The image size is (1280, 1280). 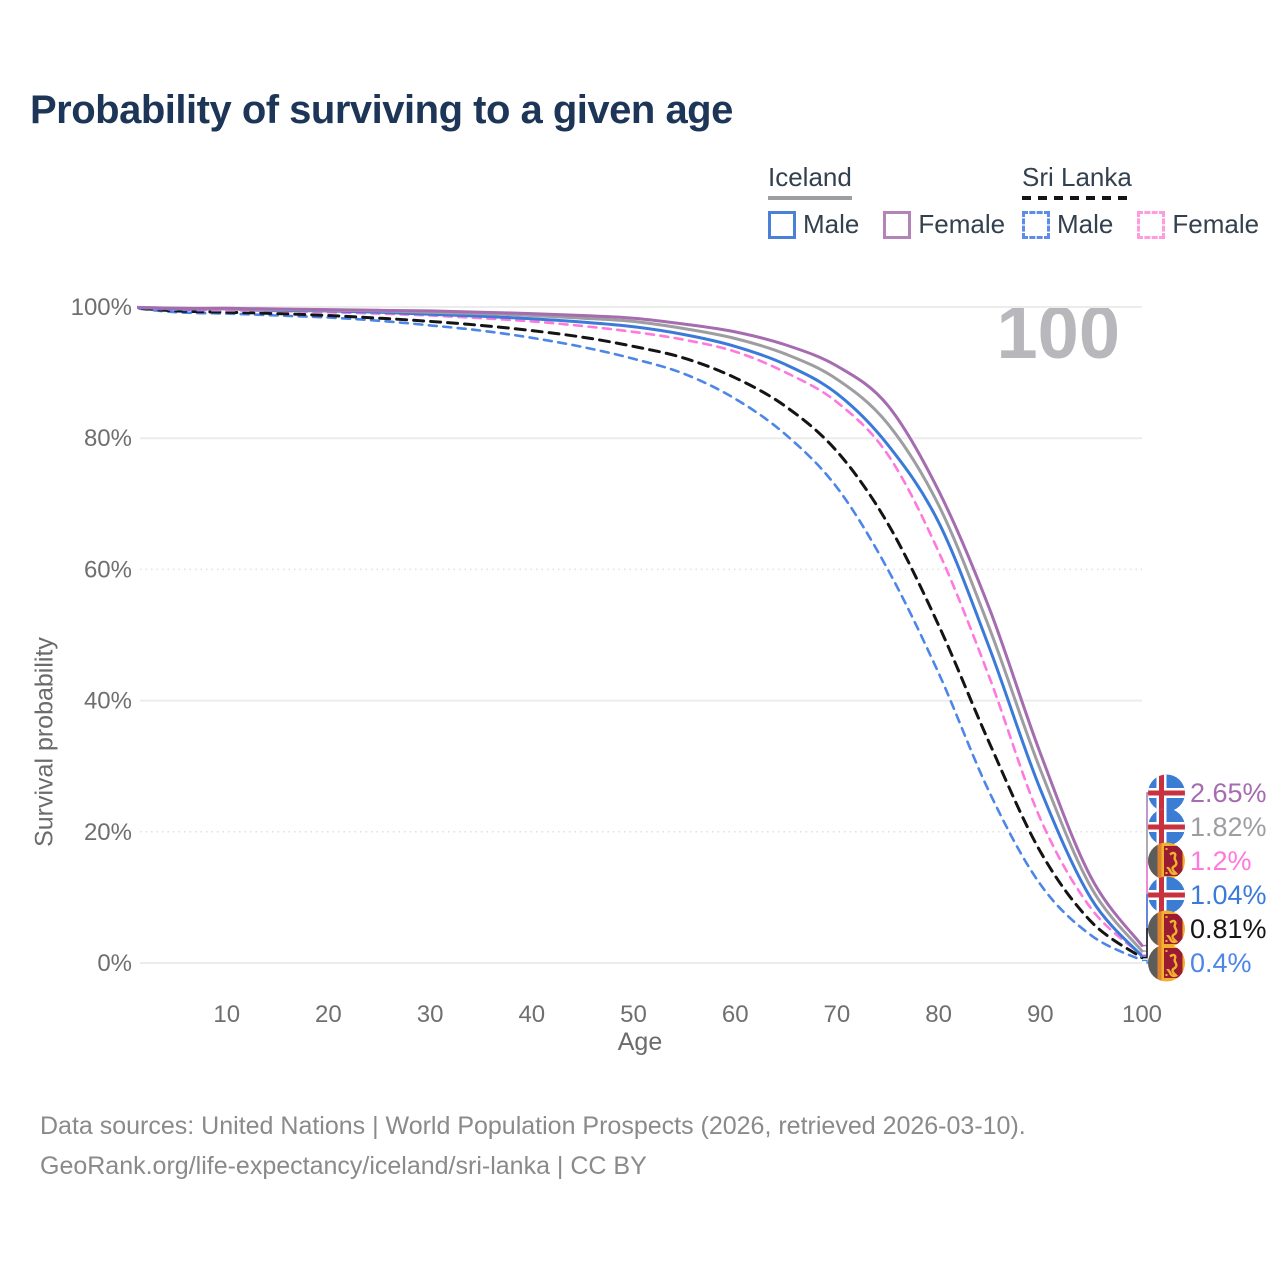 I want to click on legend-country-sri-lanka: Sri Lanka, so click(x=1077, y=181).